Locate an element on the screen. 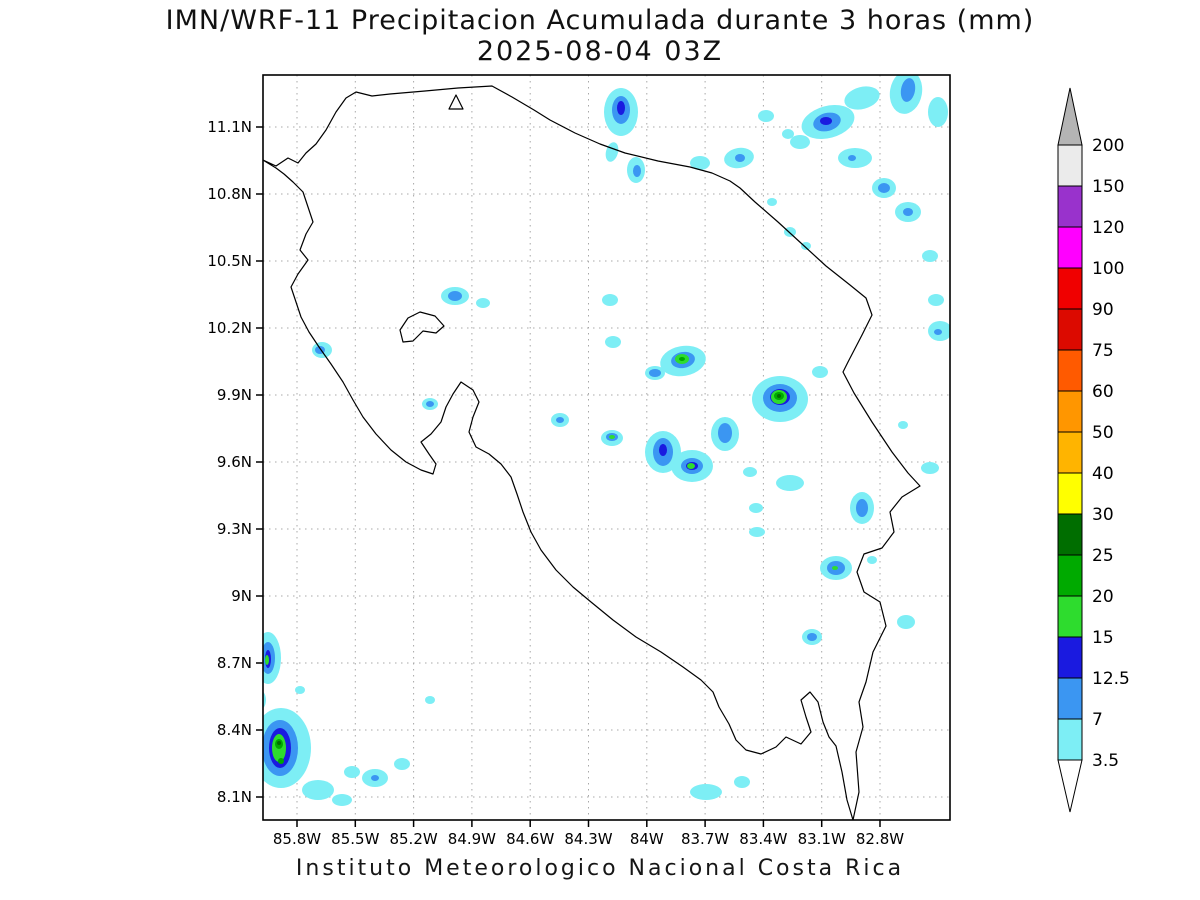 The image size is (1200, 900). lat-tick-label: 9.6N is located at coordinates (234, 462).